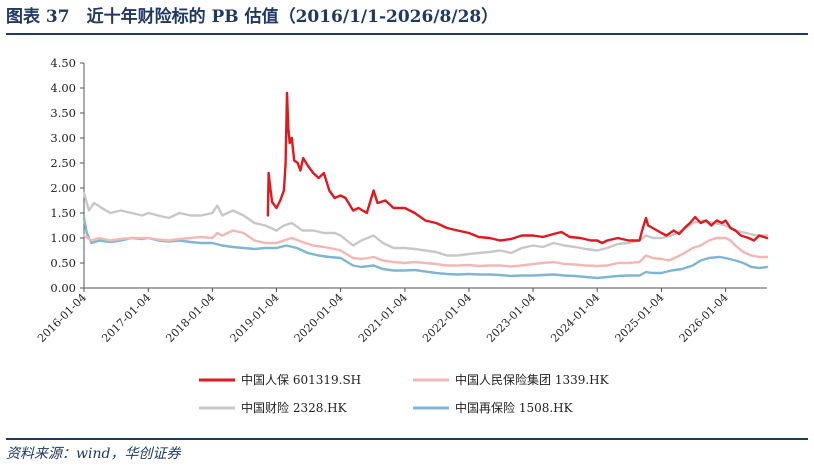 This screenshot has width=814, height=470. I want to click on y-tick-label: 4.00, so click(63, 88).